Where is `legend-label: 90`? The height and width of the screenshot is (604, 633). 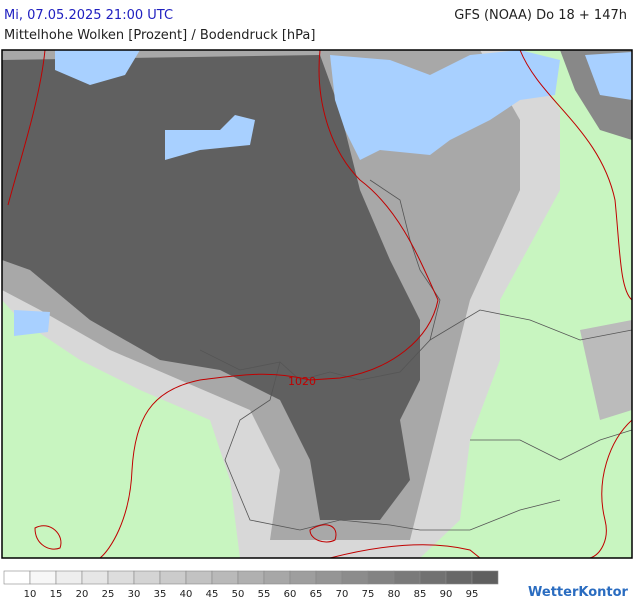 legend-label: 90 is located at coordinates (446, 594).